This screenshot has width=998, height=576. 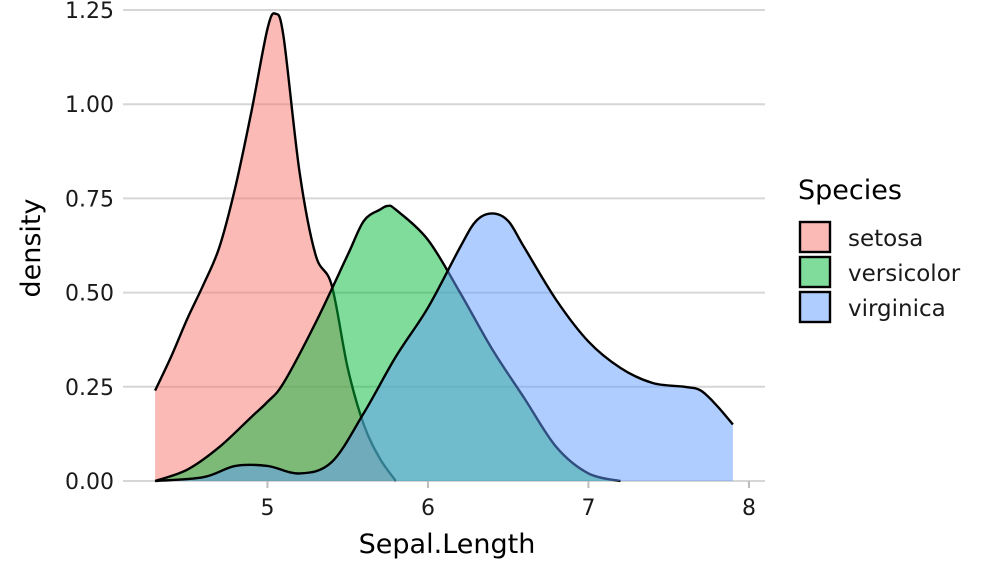 What do you see at coordinates (267, 508) in the screenshot?
I see `x-tick-label: 5` at bounding box center [267, 508].